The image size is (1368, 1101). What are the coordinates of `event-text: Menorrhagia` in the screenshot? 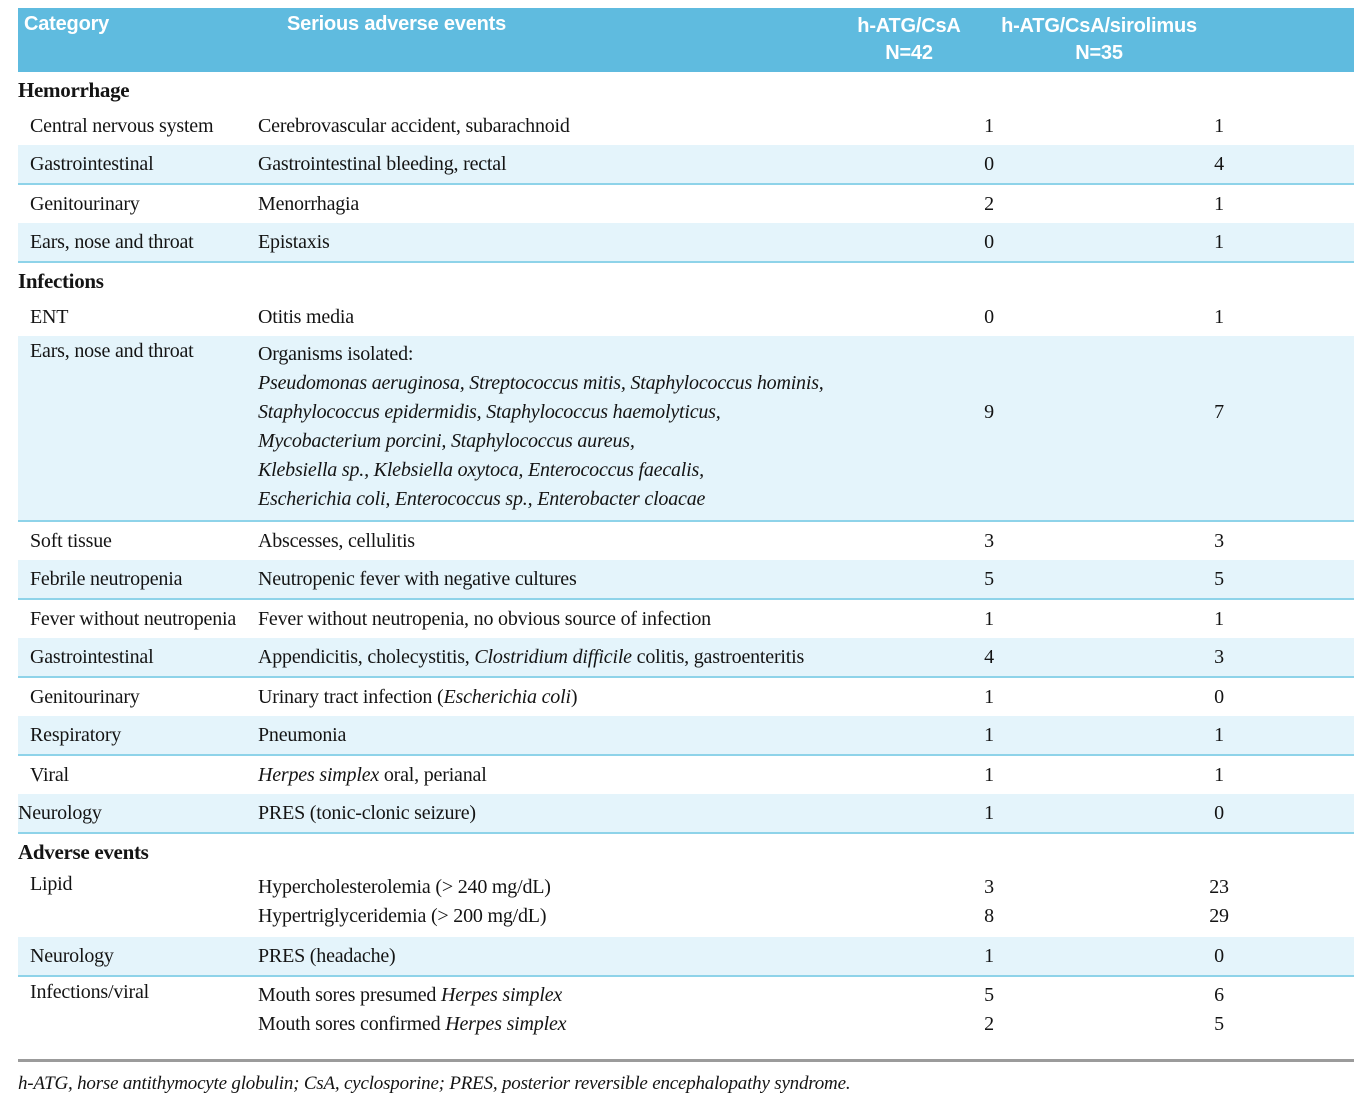 It's located at (309, 203).